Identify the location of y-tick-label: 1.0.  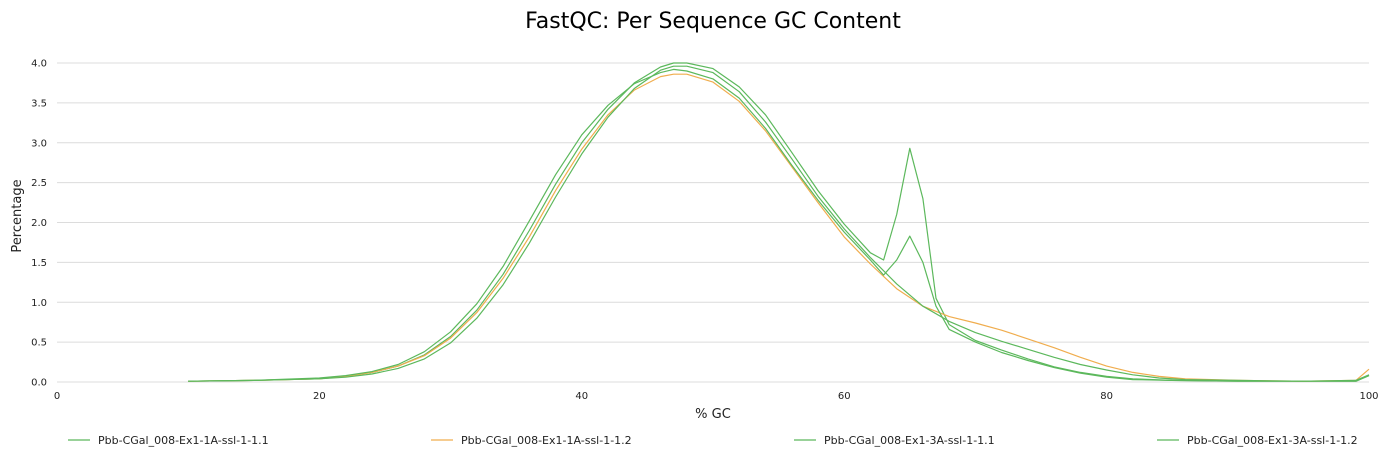
(39, 303).